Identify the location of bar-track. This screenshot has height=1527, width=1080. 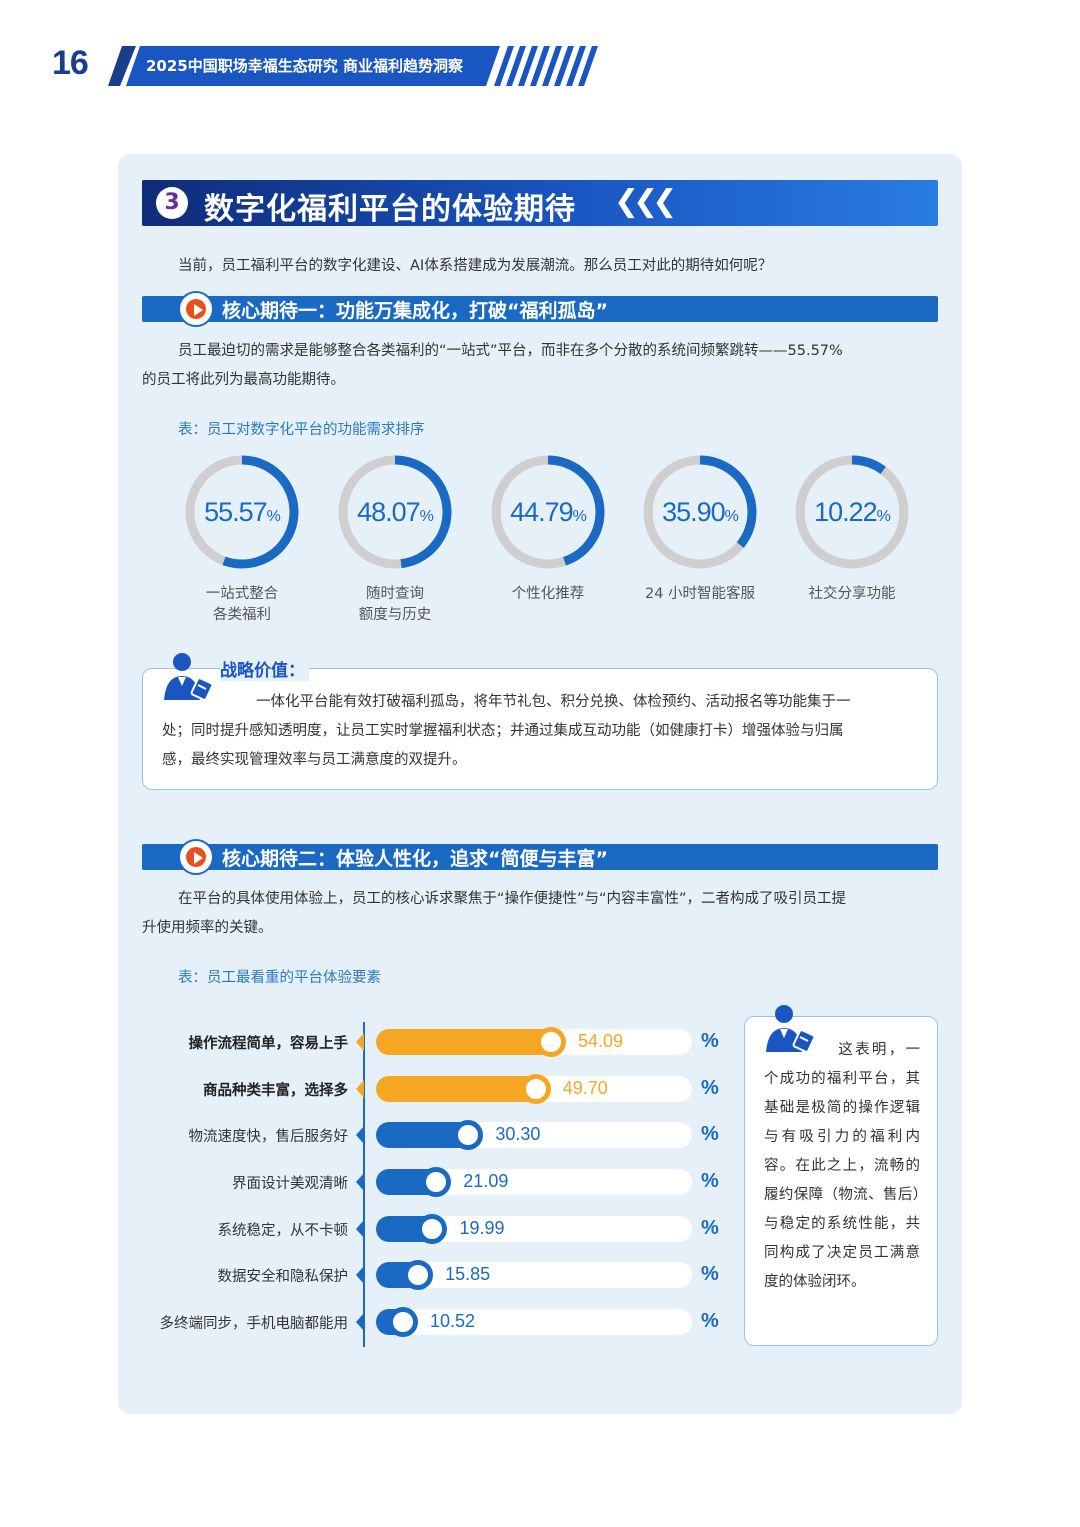
(534, 1322).